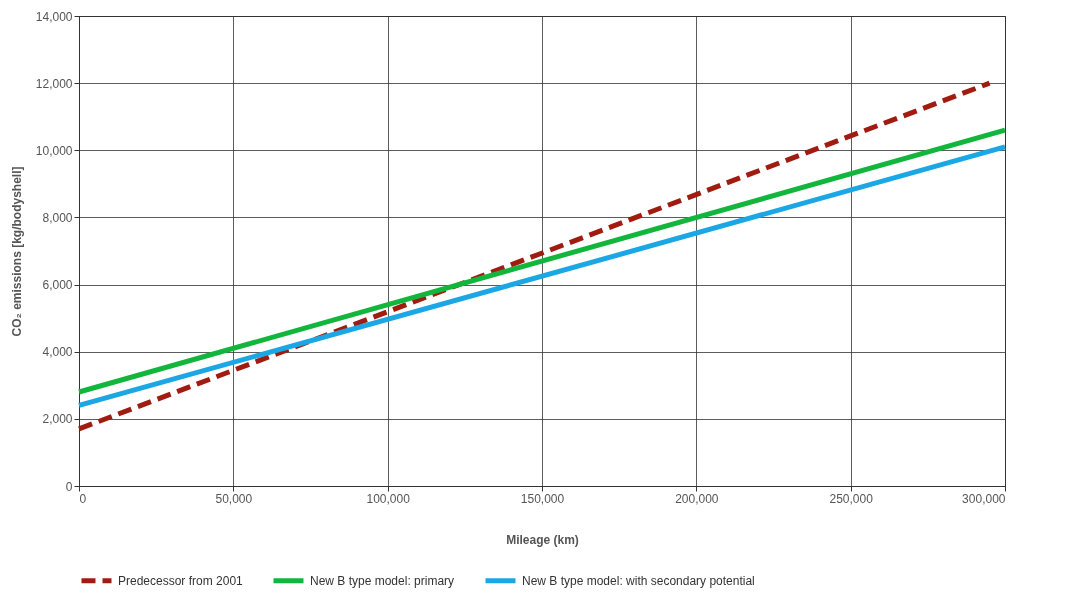 This screenshot has width=1065, height=597. Describe the element at coordinates (984, 498) in the screenshot. I see `x-tick-label: 300,000` at that location.